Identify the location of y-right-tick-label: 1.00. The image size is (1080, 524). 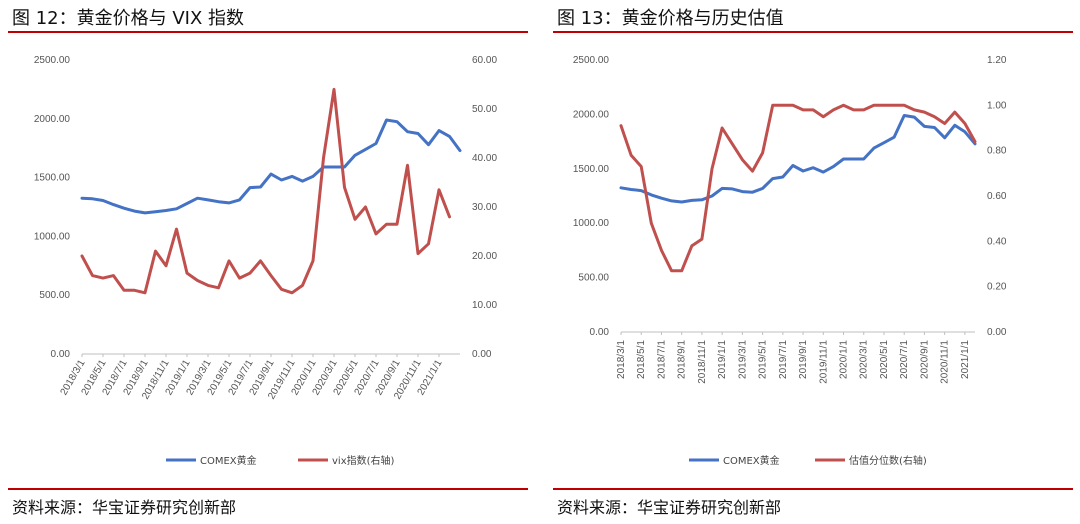
(997, 105).